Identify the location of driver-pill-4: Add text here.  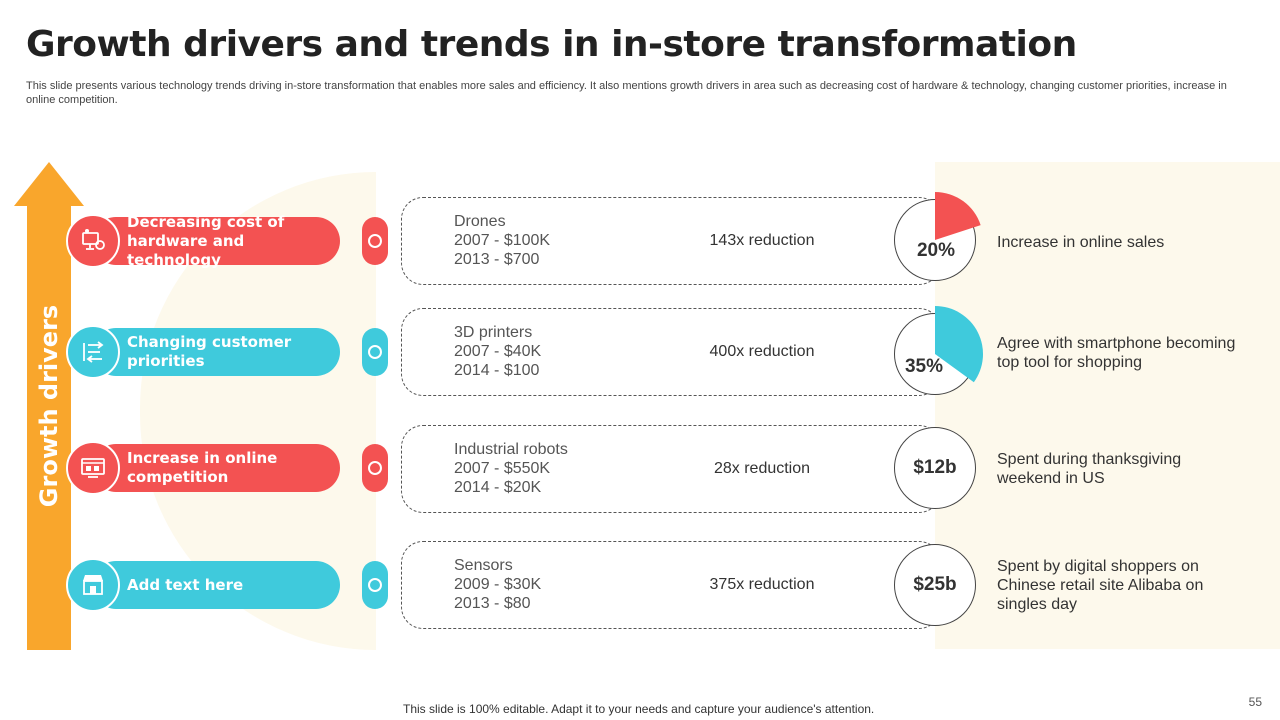
(216, 585).